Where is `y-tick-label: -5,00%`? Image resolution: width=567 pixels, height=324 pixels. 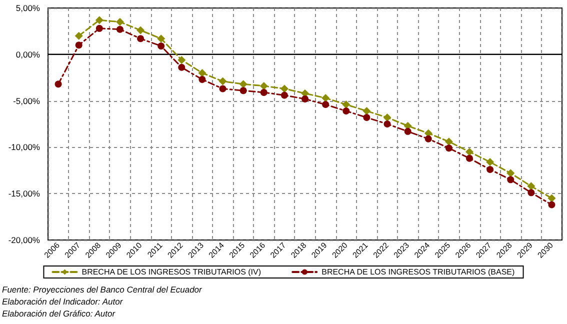 y-tick-label: -5,00% is located at coordinates (26, 101).